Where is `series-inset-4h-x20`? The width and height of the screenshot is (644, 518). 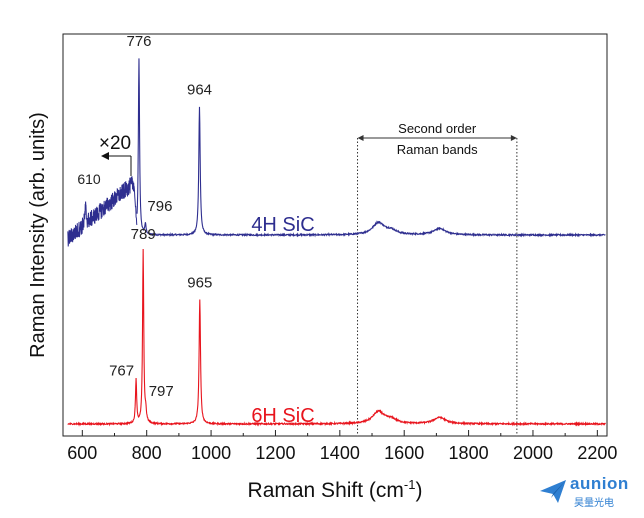
series-inset-4h-x20 is located at coordinates (102, 211).